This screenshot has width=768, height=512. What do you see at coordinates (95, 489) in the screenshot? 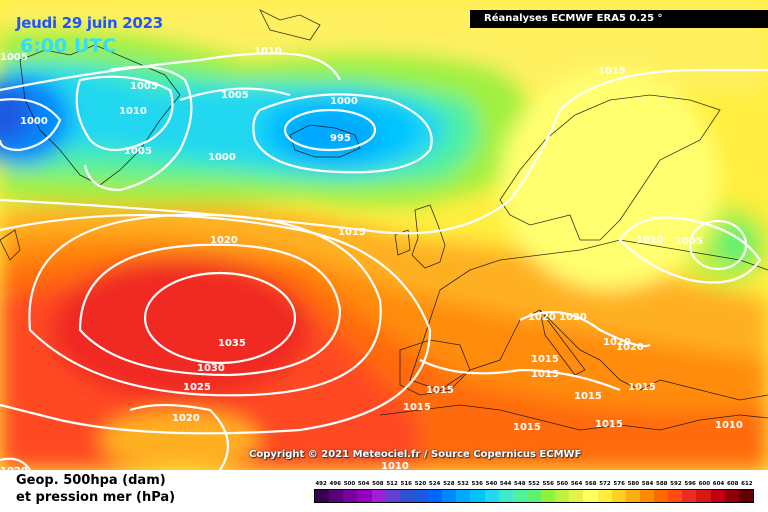
I see `legend-title: Geop. 500hpa (dam) et pression mer (hPa)` at bounding box center [95, 489].